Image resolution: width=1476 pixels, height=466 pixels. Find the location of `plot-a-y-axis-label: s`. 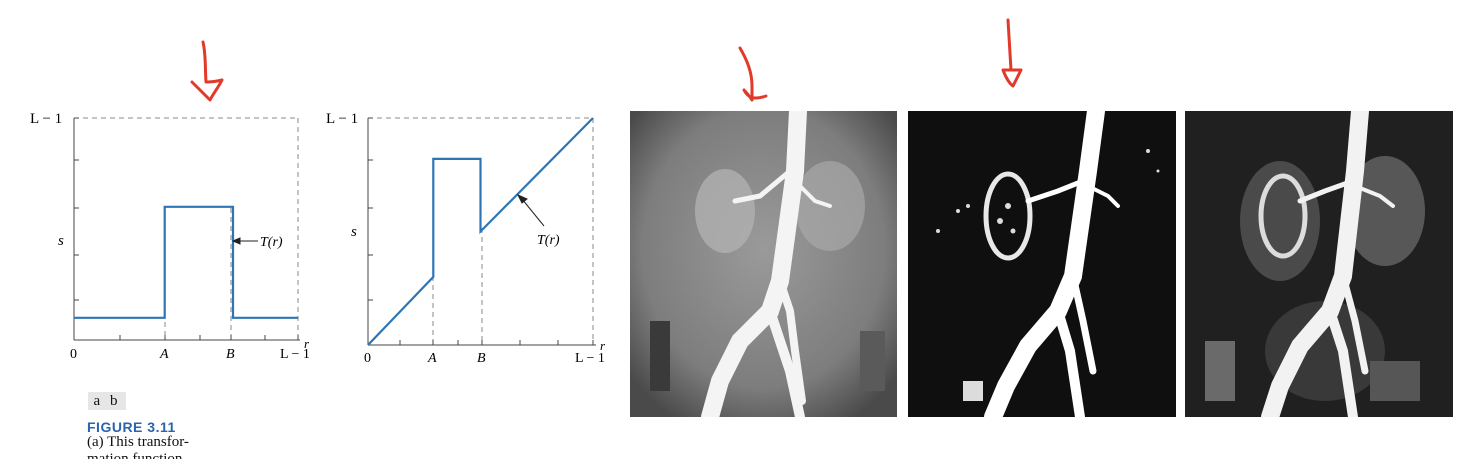

plot-a-y-axis-label: s is located at coordinates (61, 241).